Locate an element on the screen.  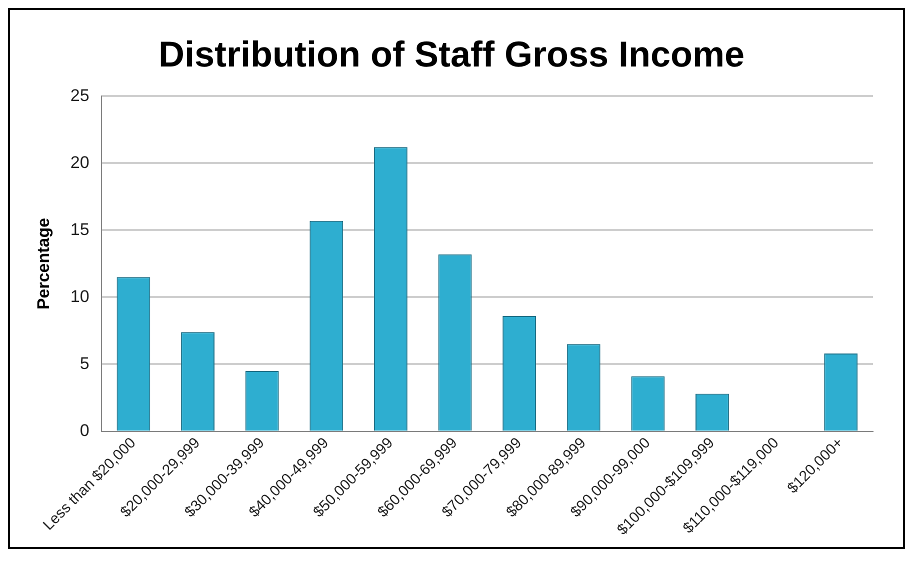
chart-title: Distribution of Staff Gross Income is located at coordinates (451, 54).